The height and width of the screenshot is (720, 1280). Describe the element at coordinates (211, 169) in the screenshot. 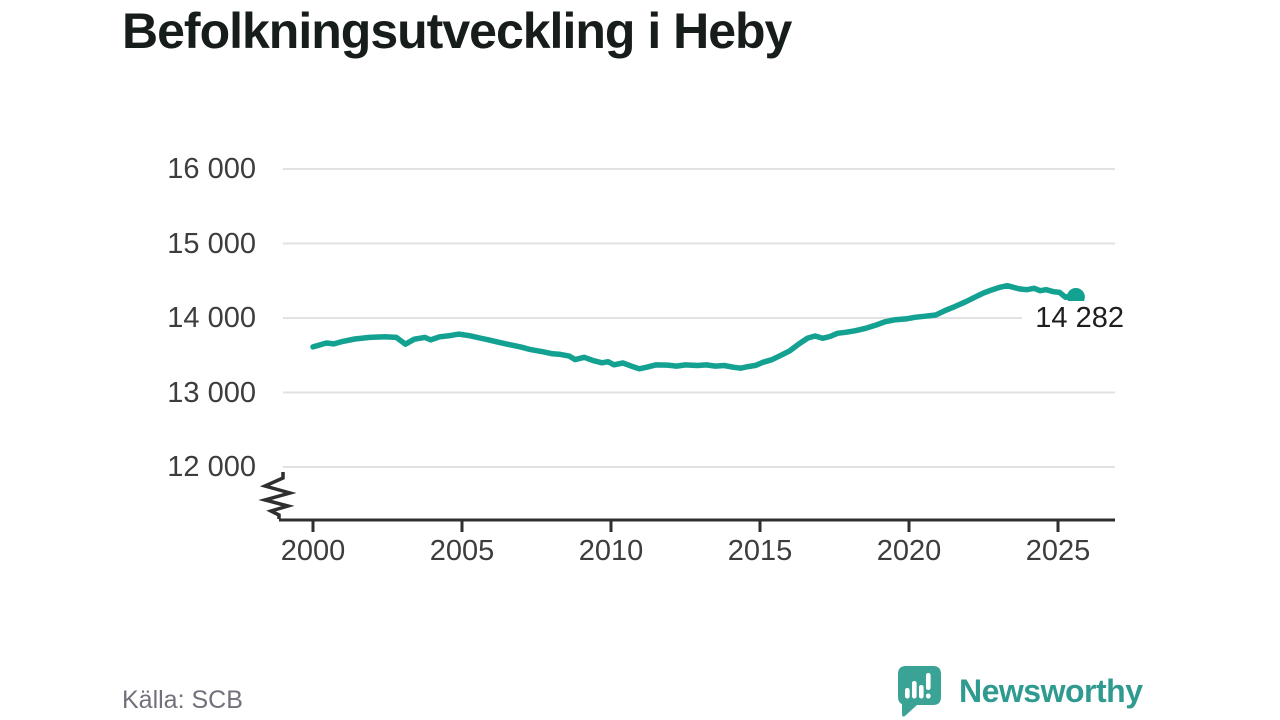

I see `y-axis-tick-label: 16 000` at that location.